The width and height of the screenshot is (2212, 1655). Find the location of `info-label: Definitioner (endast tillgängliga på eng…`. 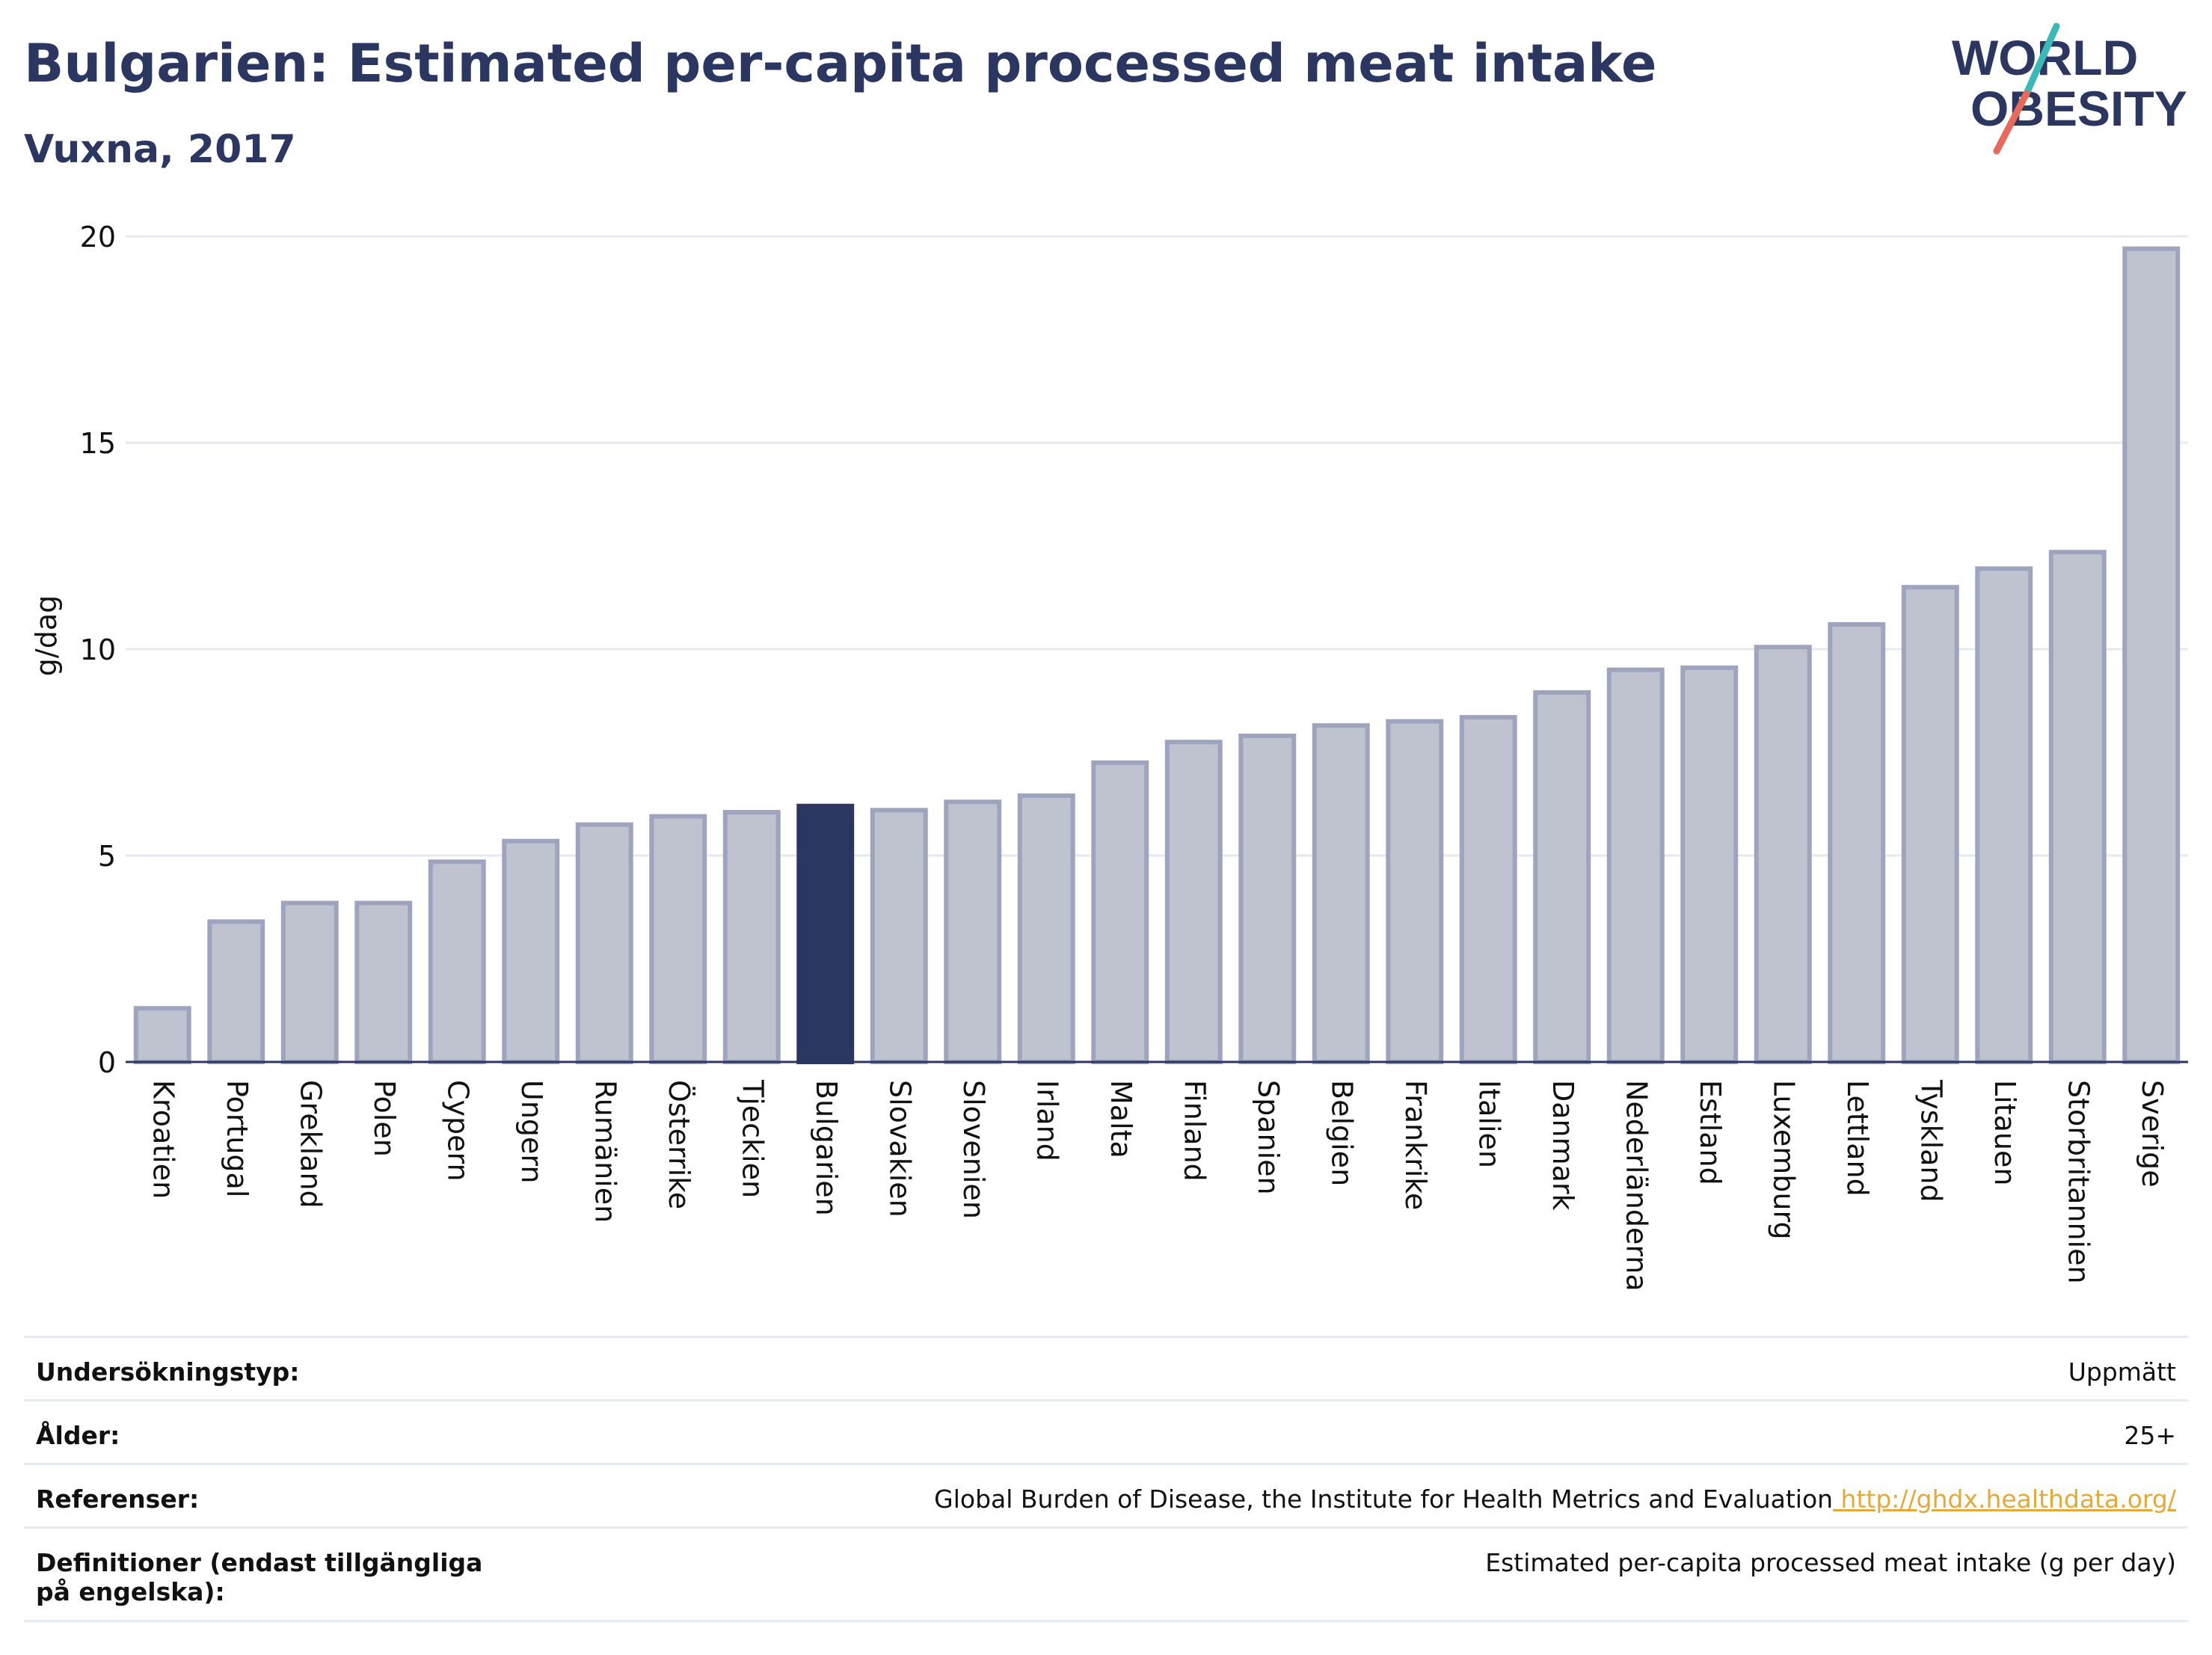

info-label: Definitioner (endast tillgängliga på eng… is located at coordinates (259, 1577).